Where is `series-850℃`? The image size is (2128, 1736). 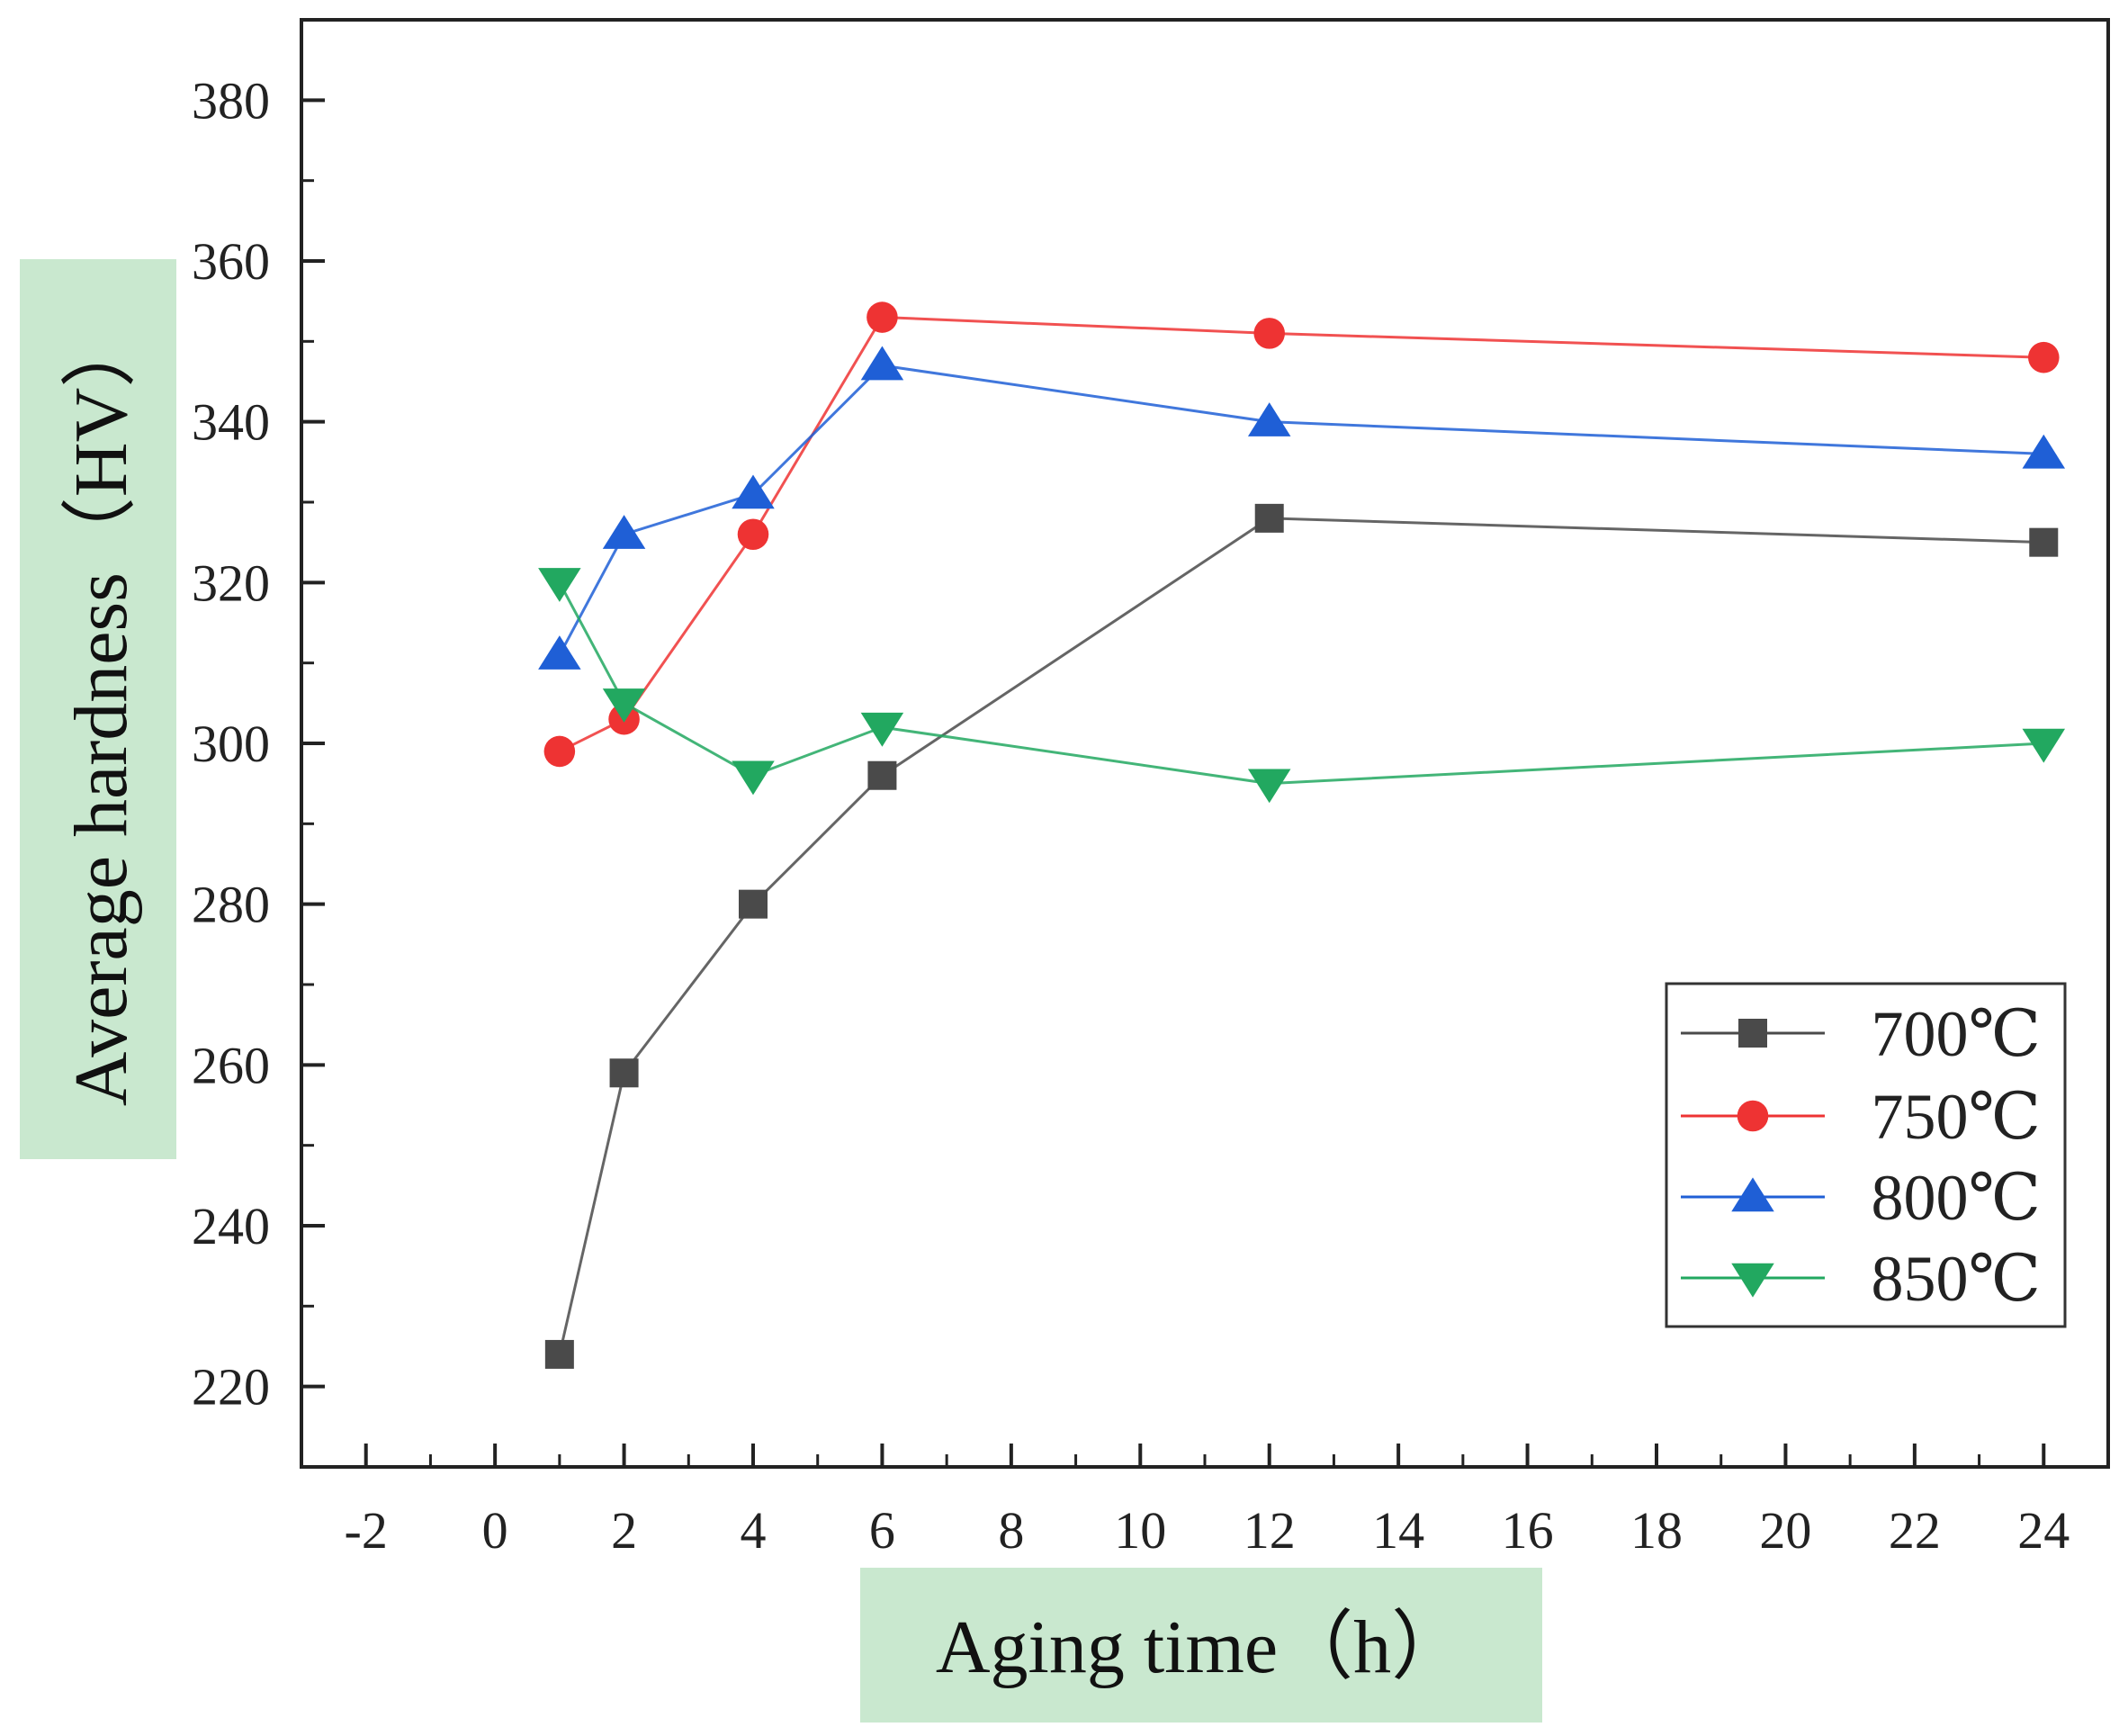
series-850℃ is located at coordinates (1302, 686).